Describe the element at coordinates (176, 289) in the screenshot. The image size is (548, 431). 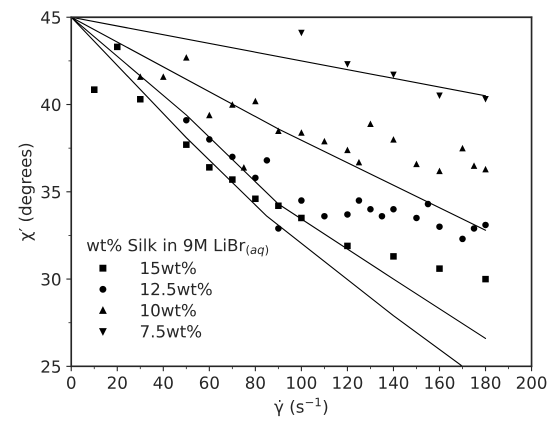
I see `legend-label: 12.5wt%` at that location.